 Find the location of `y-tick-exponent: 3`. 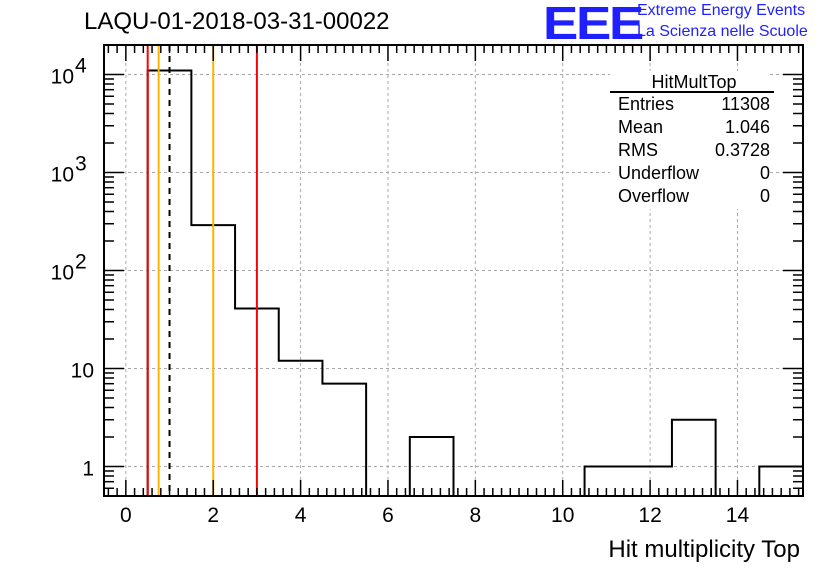

y-tick-exponent: 3 is located at coordinates (81, 164).